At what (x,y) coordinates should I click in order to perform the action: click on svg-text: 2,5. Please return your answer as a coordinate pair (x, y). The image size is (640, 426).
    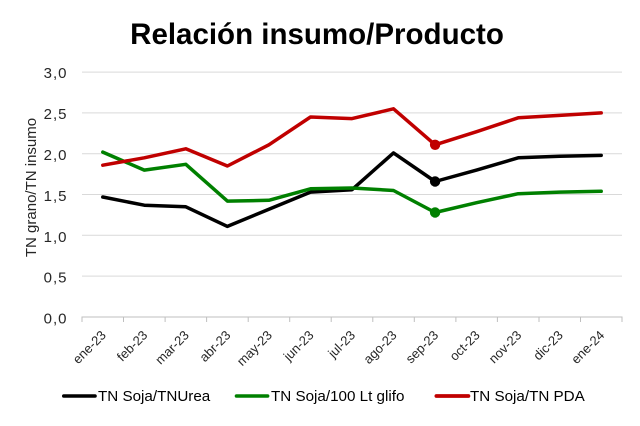
    Looking at the image, I should click on (56, 114).